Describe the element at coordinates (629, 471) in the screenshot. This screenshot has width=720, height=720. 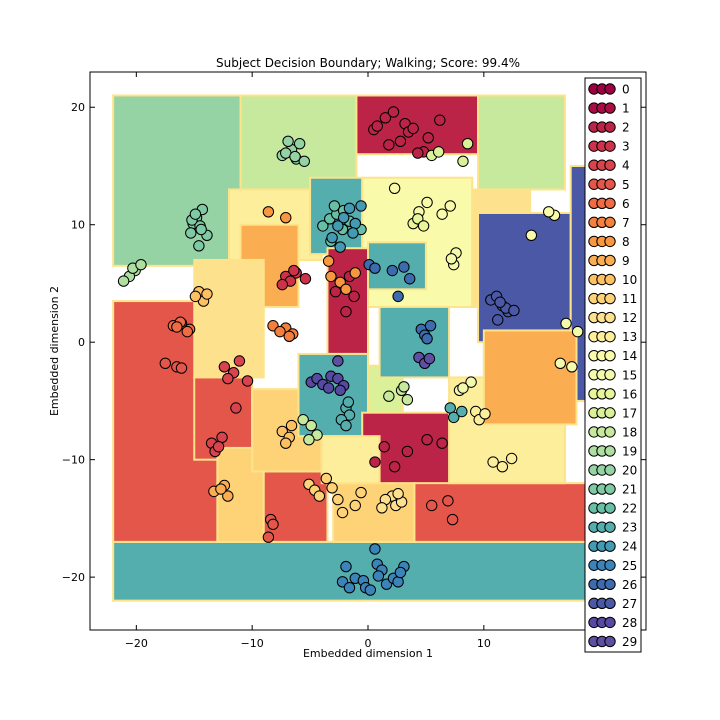
I see `legend-label: 20` at that location.